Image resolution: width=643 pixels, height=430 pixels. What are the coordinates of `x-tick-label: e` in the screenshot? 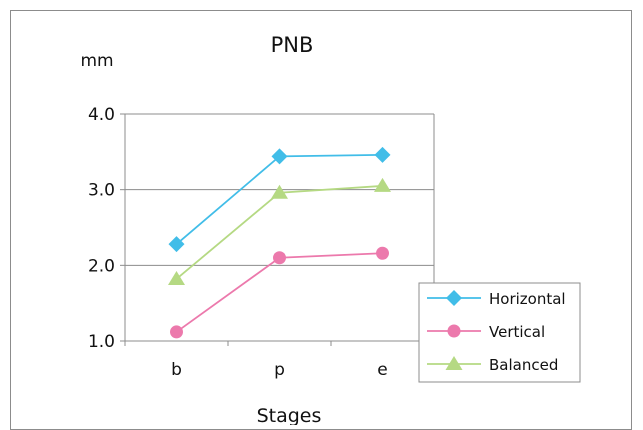 It's located at (382, 370).